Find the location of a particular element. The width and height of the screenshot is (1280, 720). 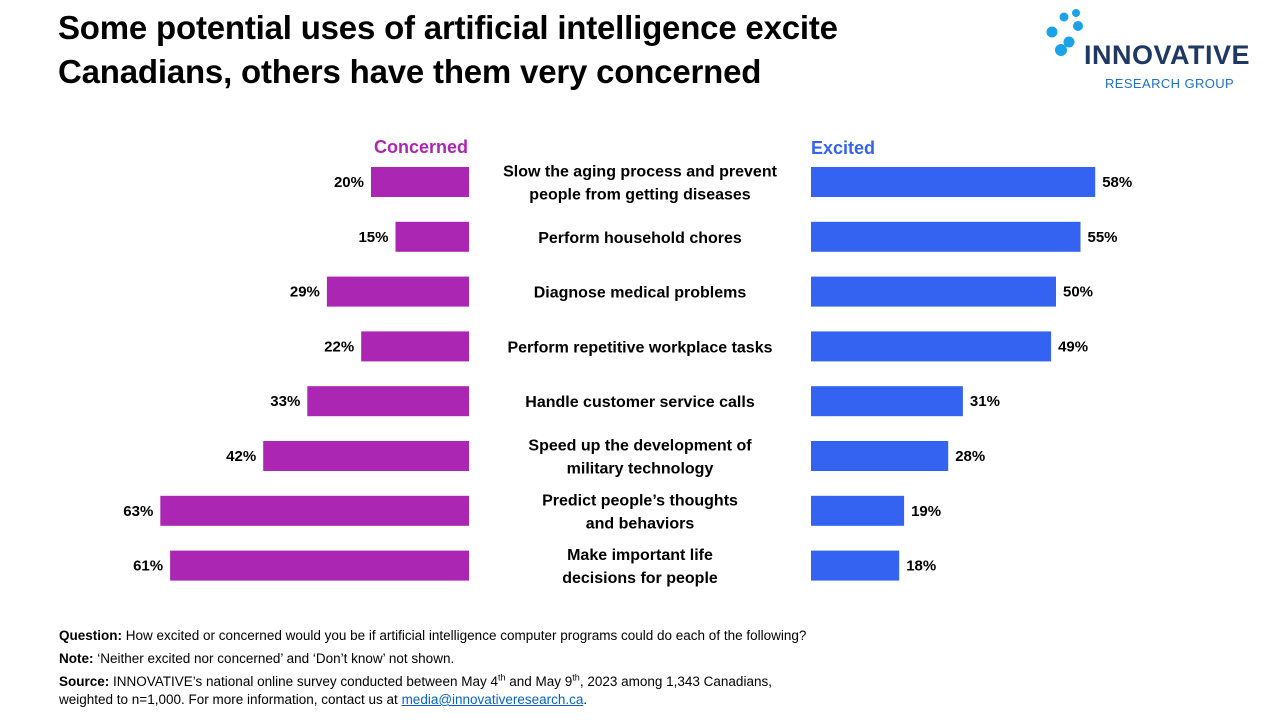

concerned-value-label: 63% is located at coordinates (138, 511).